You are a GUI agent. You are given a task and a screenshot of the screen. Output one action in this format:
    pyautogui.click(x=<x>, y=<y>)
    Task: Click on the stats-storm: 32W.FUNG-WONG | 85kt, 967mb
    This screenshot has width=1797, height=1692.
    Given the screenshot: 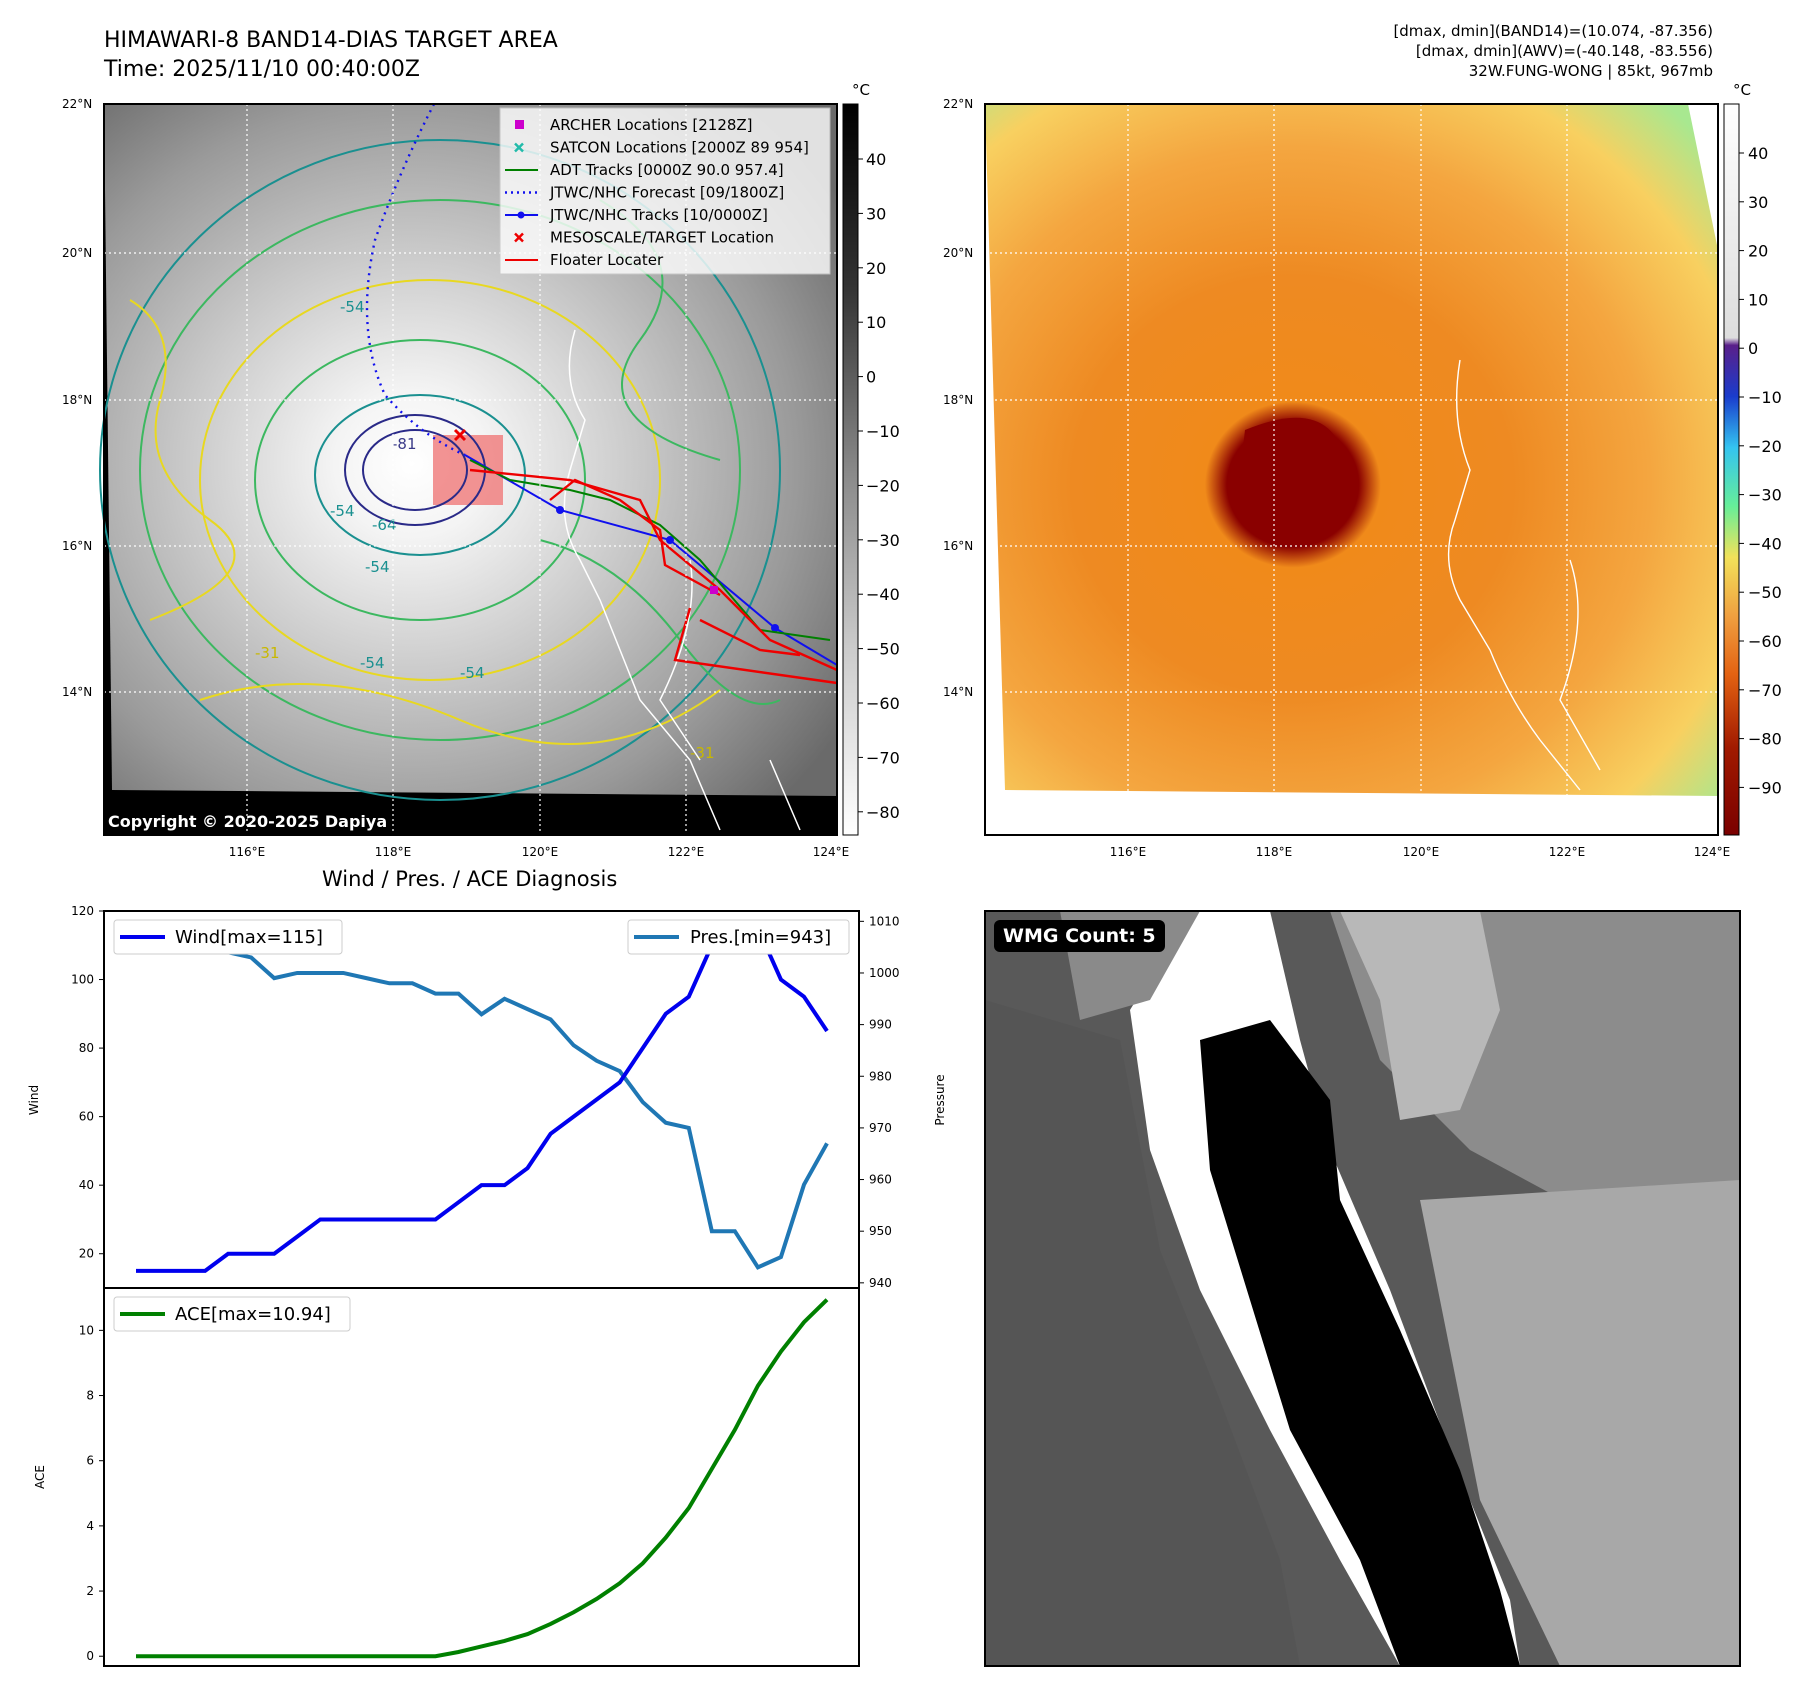 What is the action you would take?
    pyautogui.click(x=1590, y=71)
    